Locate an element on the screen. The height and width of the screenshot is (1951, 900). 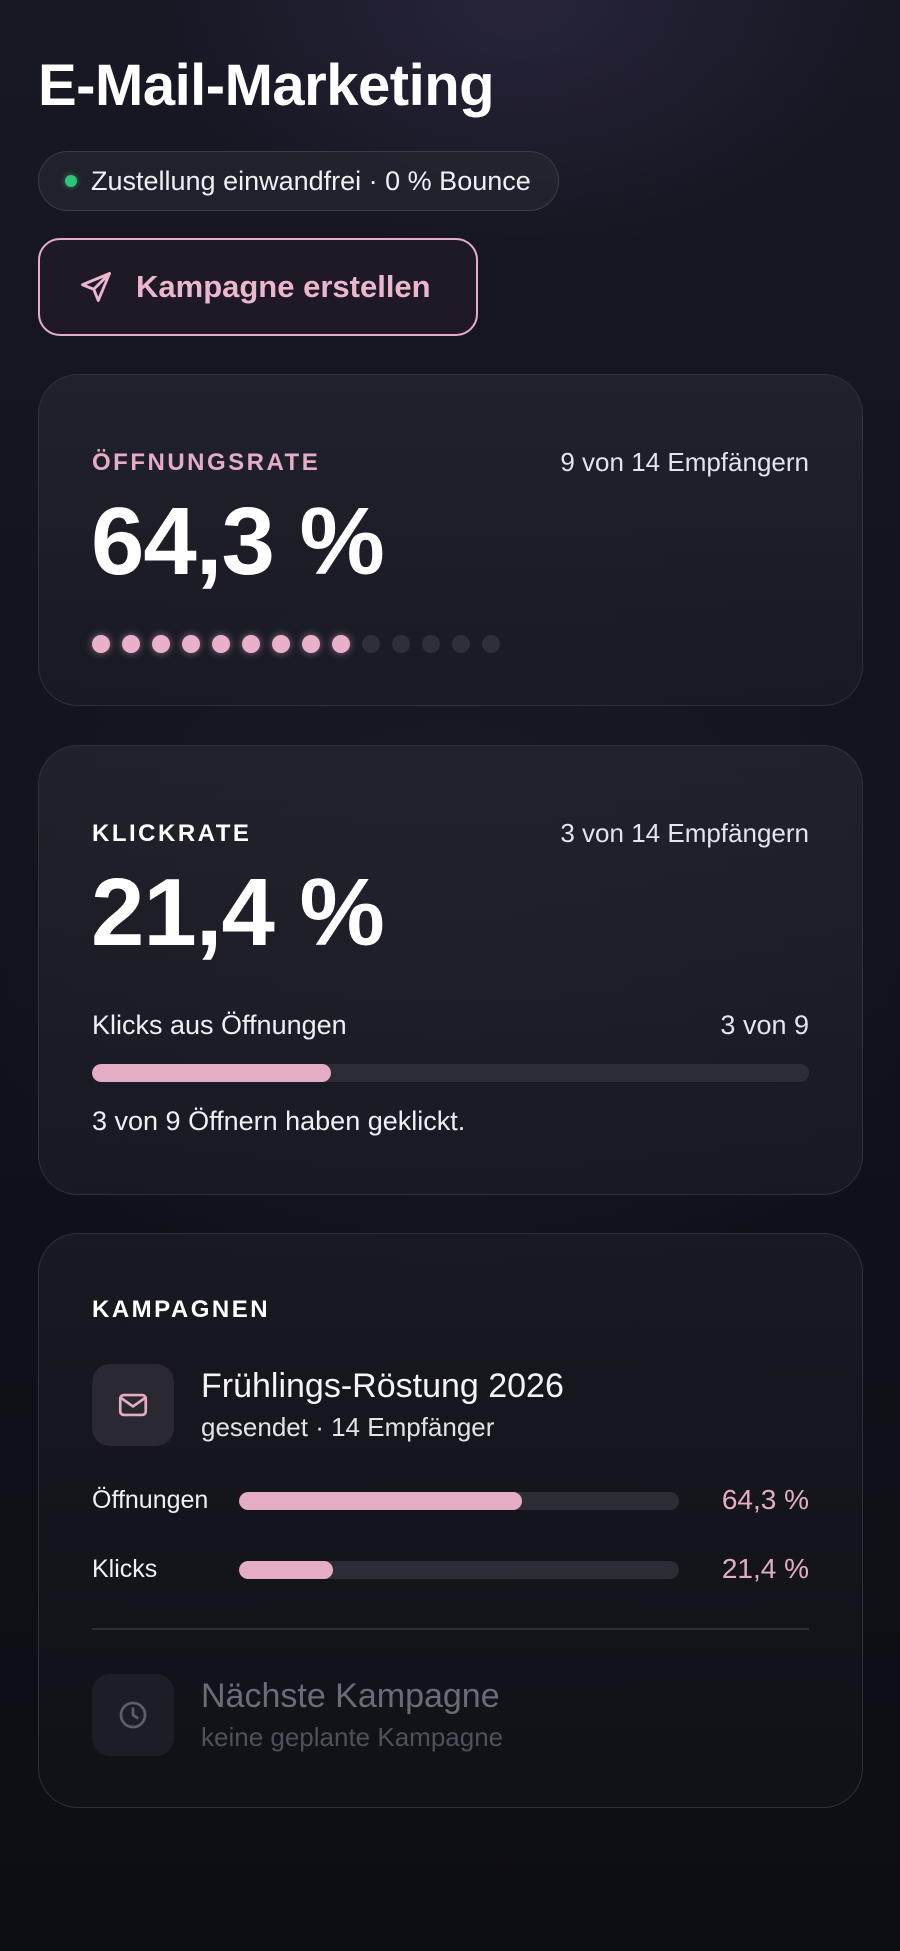
mail-icon is located at coordinates (133, 1405).